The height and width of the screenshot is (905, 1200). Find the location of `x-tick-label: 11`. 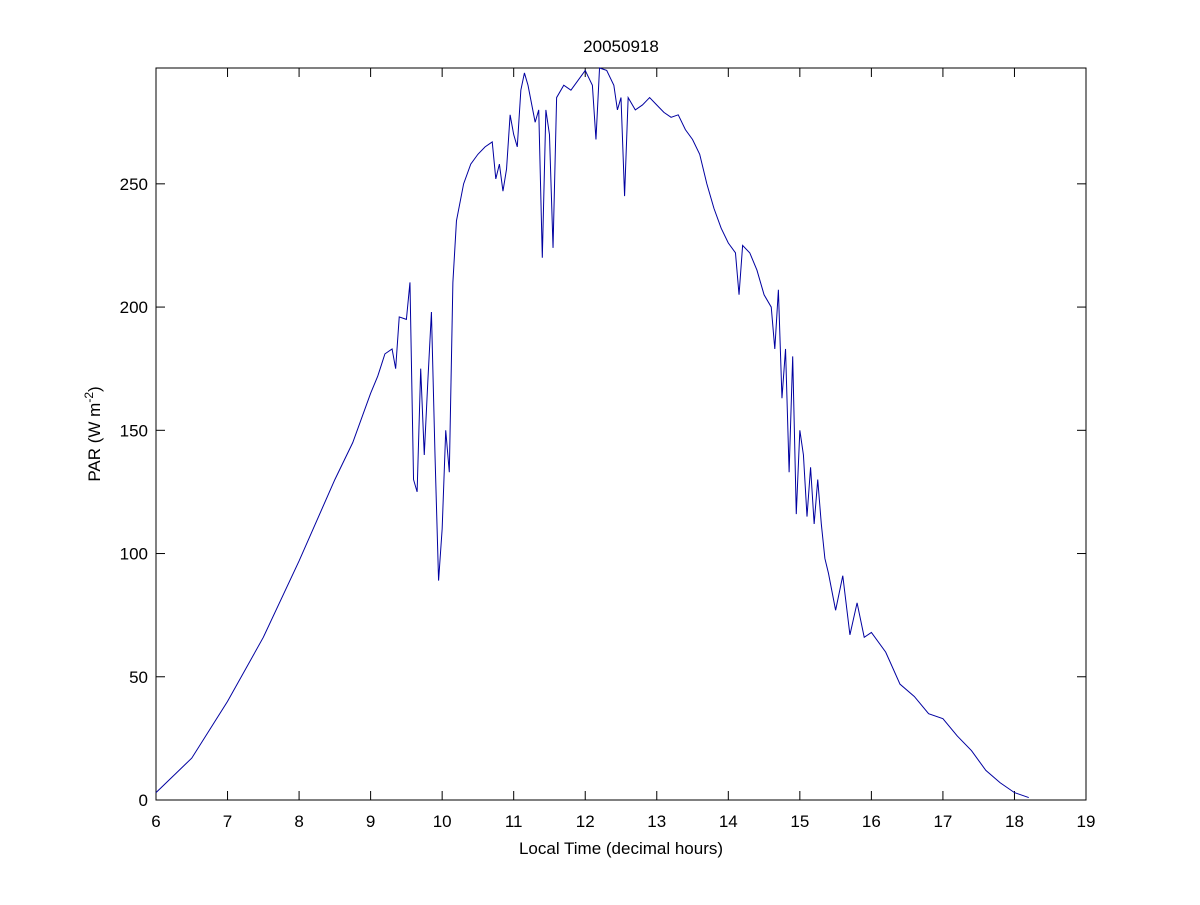

x-tick-label: 11 is located at coordinates (514, 821).